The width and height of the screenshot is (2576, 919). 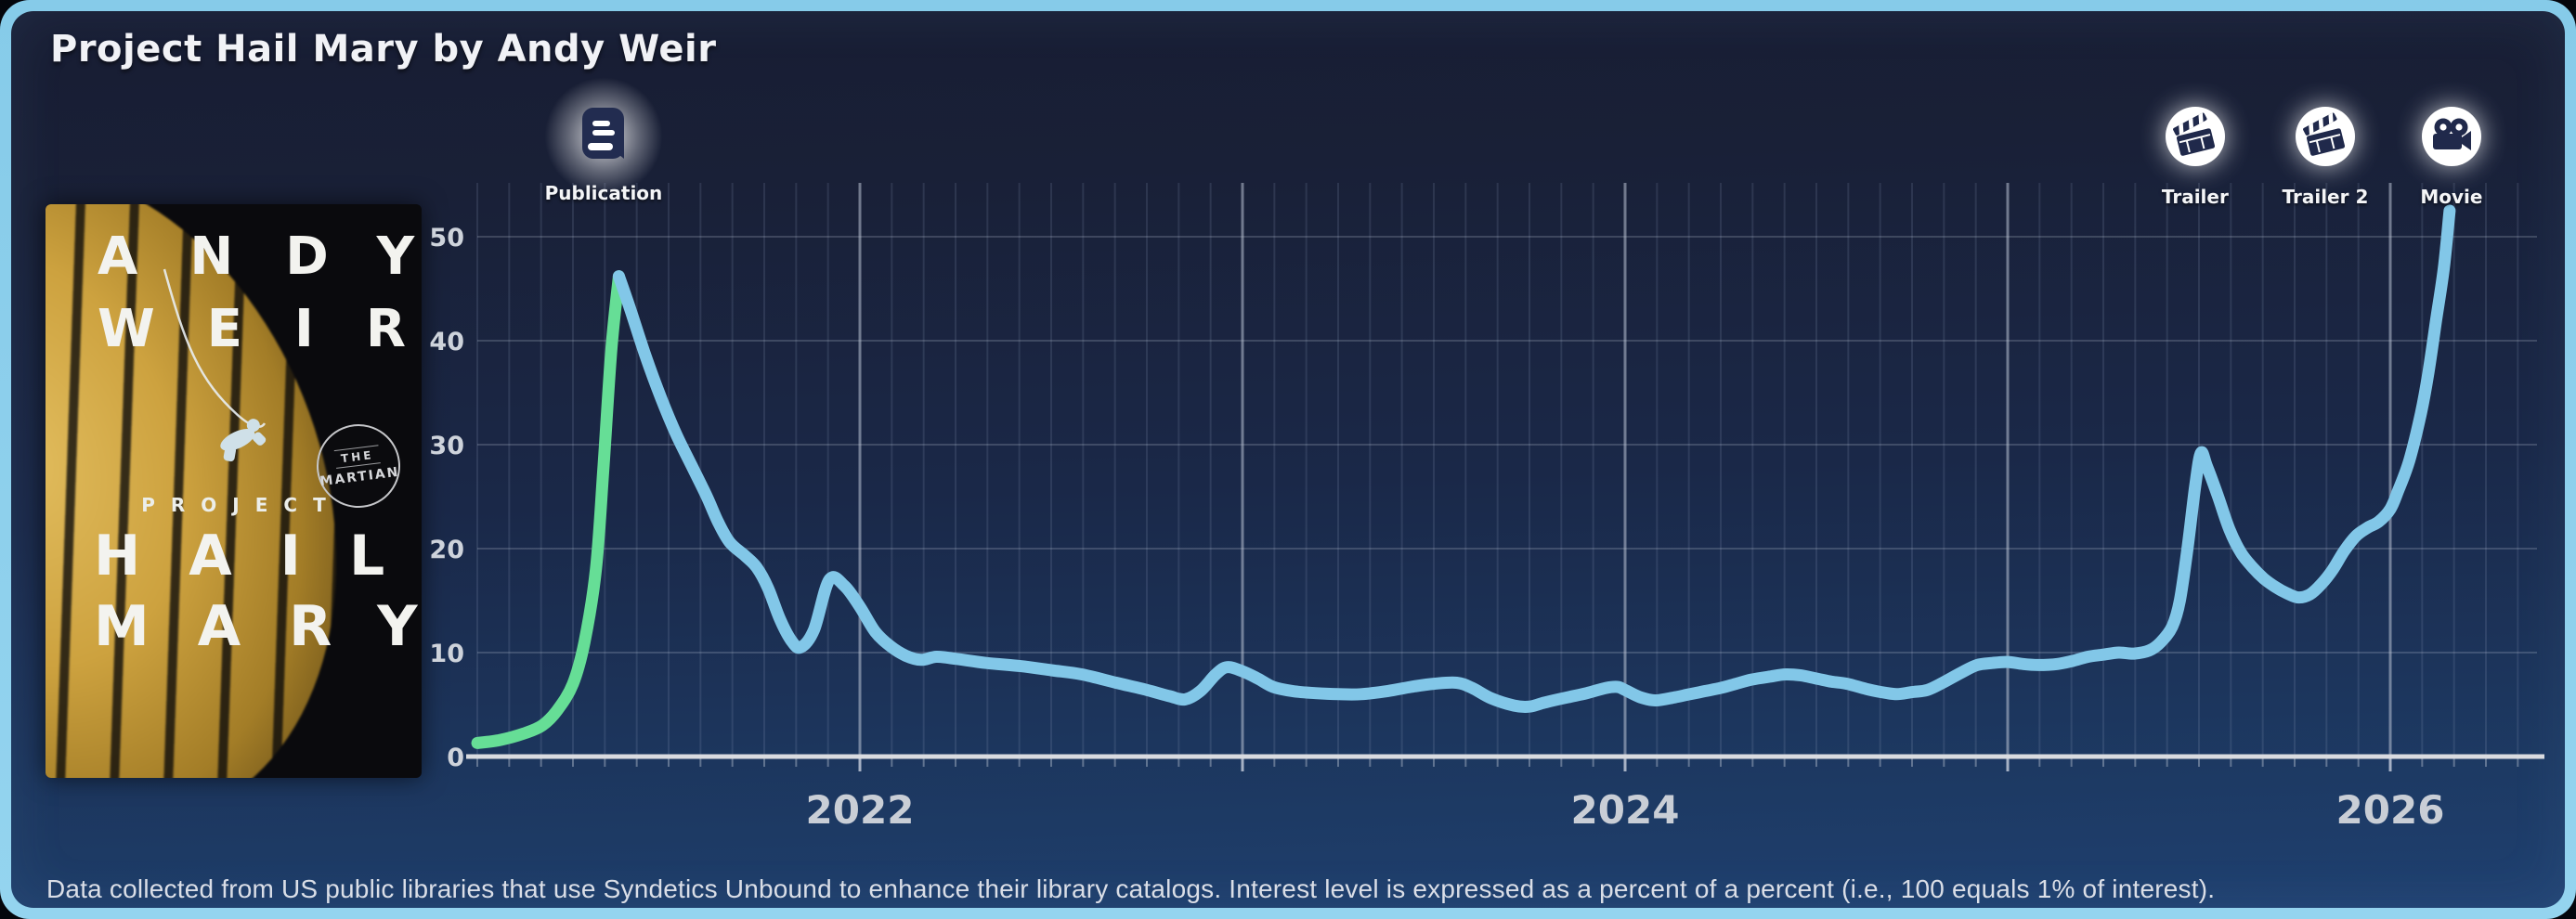 I want to click on trailer-marker: Trailer, so click(x=2195, y=156).